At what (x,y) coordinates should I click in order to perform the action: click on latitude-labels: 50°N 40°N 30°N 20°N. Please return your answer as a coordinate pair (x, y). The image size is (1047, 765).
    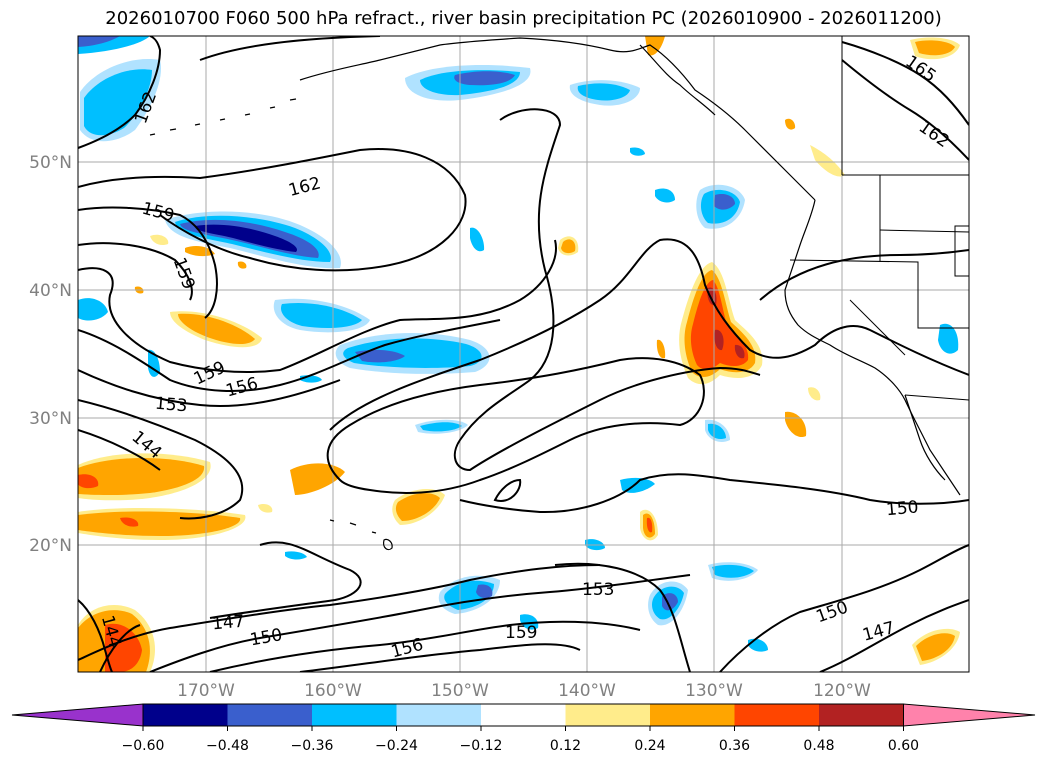
    Looking at the image, I should click on (50, 354).